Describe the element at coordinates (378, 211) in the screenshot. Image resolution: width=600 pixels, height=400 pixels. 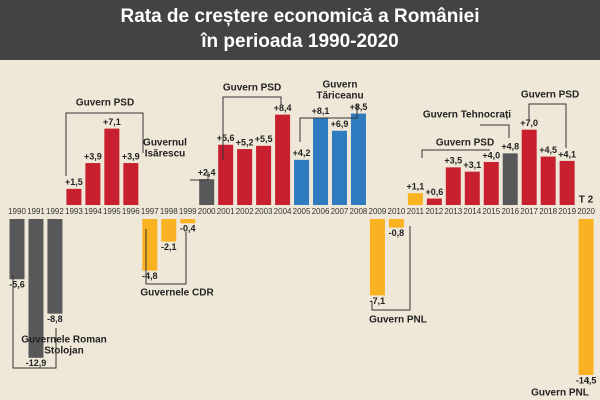
I see `x-tick-label: 2009` at that location.